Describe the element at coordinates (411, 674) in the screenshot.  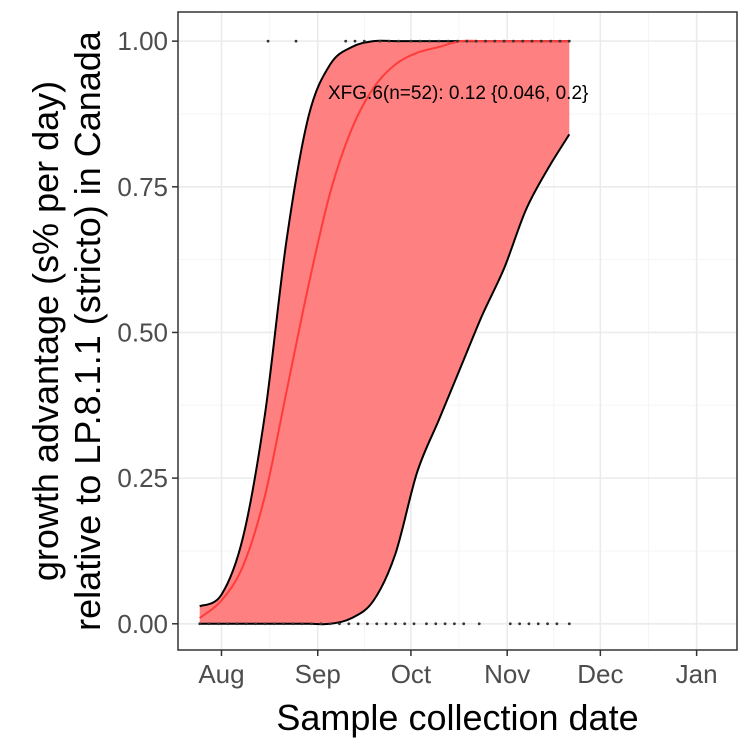
I see `x-tick-label: Oct` at that location.